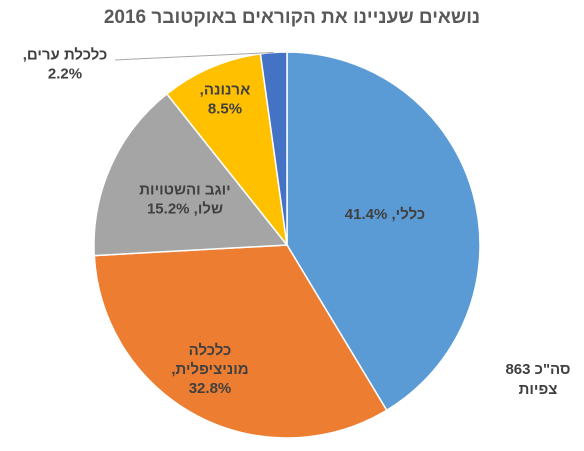 The height and width of the screenshot is (451, 584). What do you see at coordinates (185, 208) in the screenshot?
I see `data-label: שלו, 15.2%` at bounding box center [185, 208].